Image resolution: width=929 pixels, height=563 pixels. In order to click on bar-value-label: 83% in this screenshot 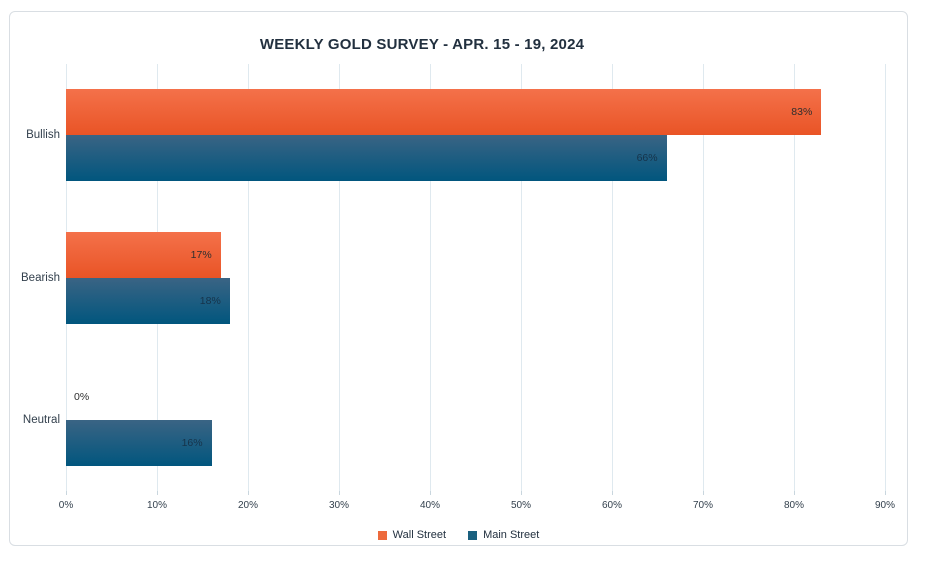, I will do `click(802, 112)`.